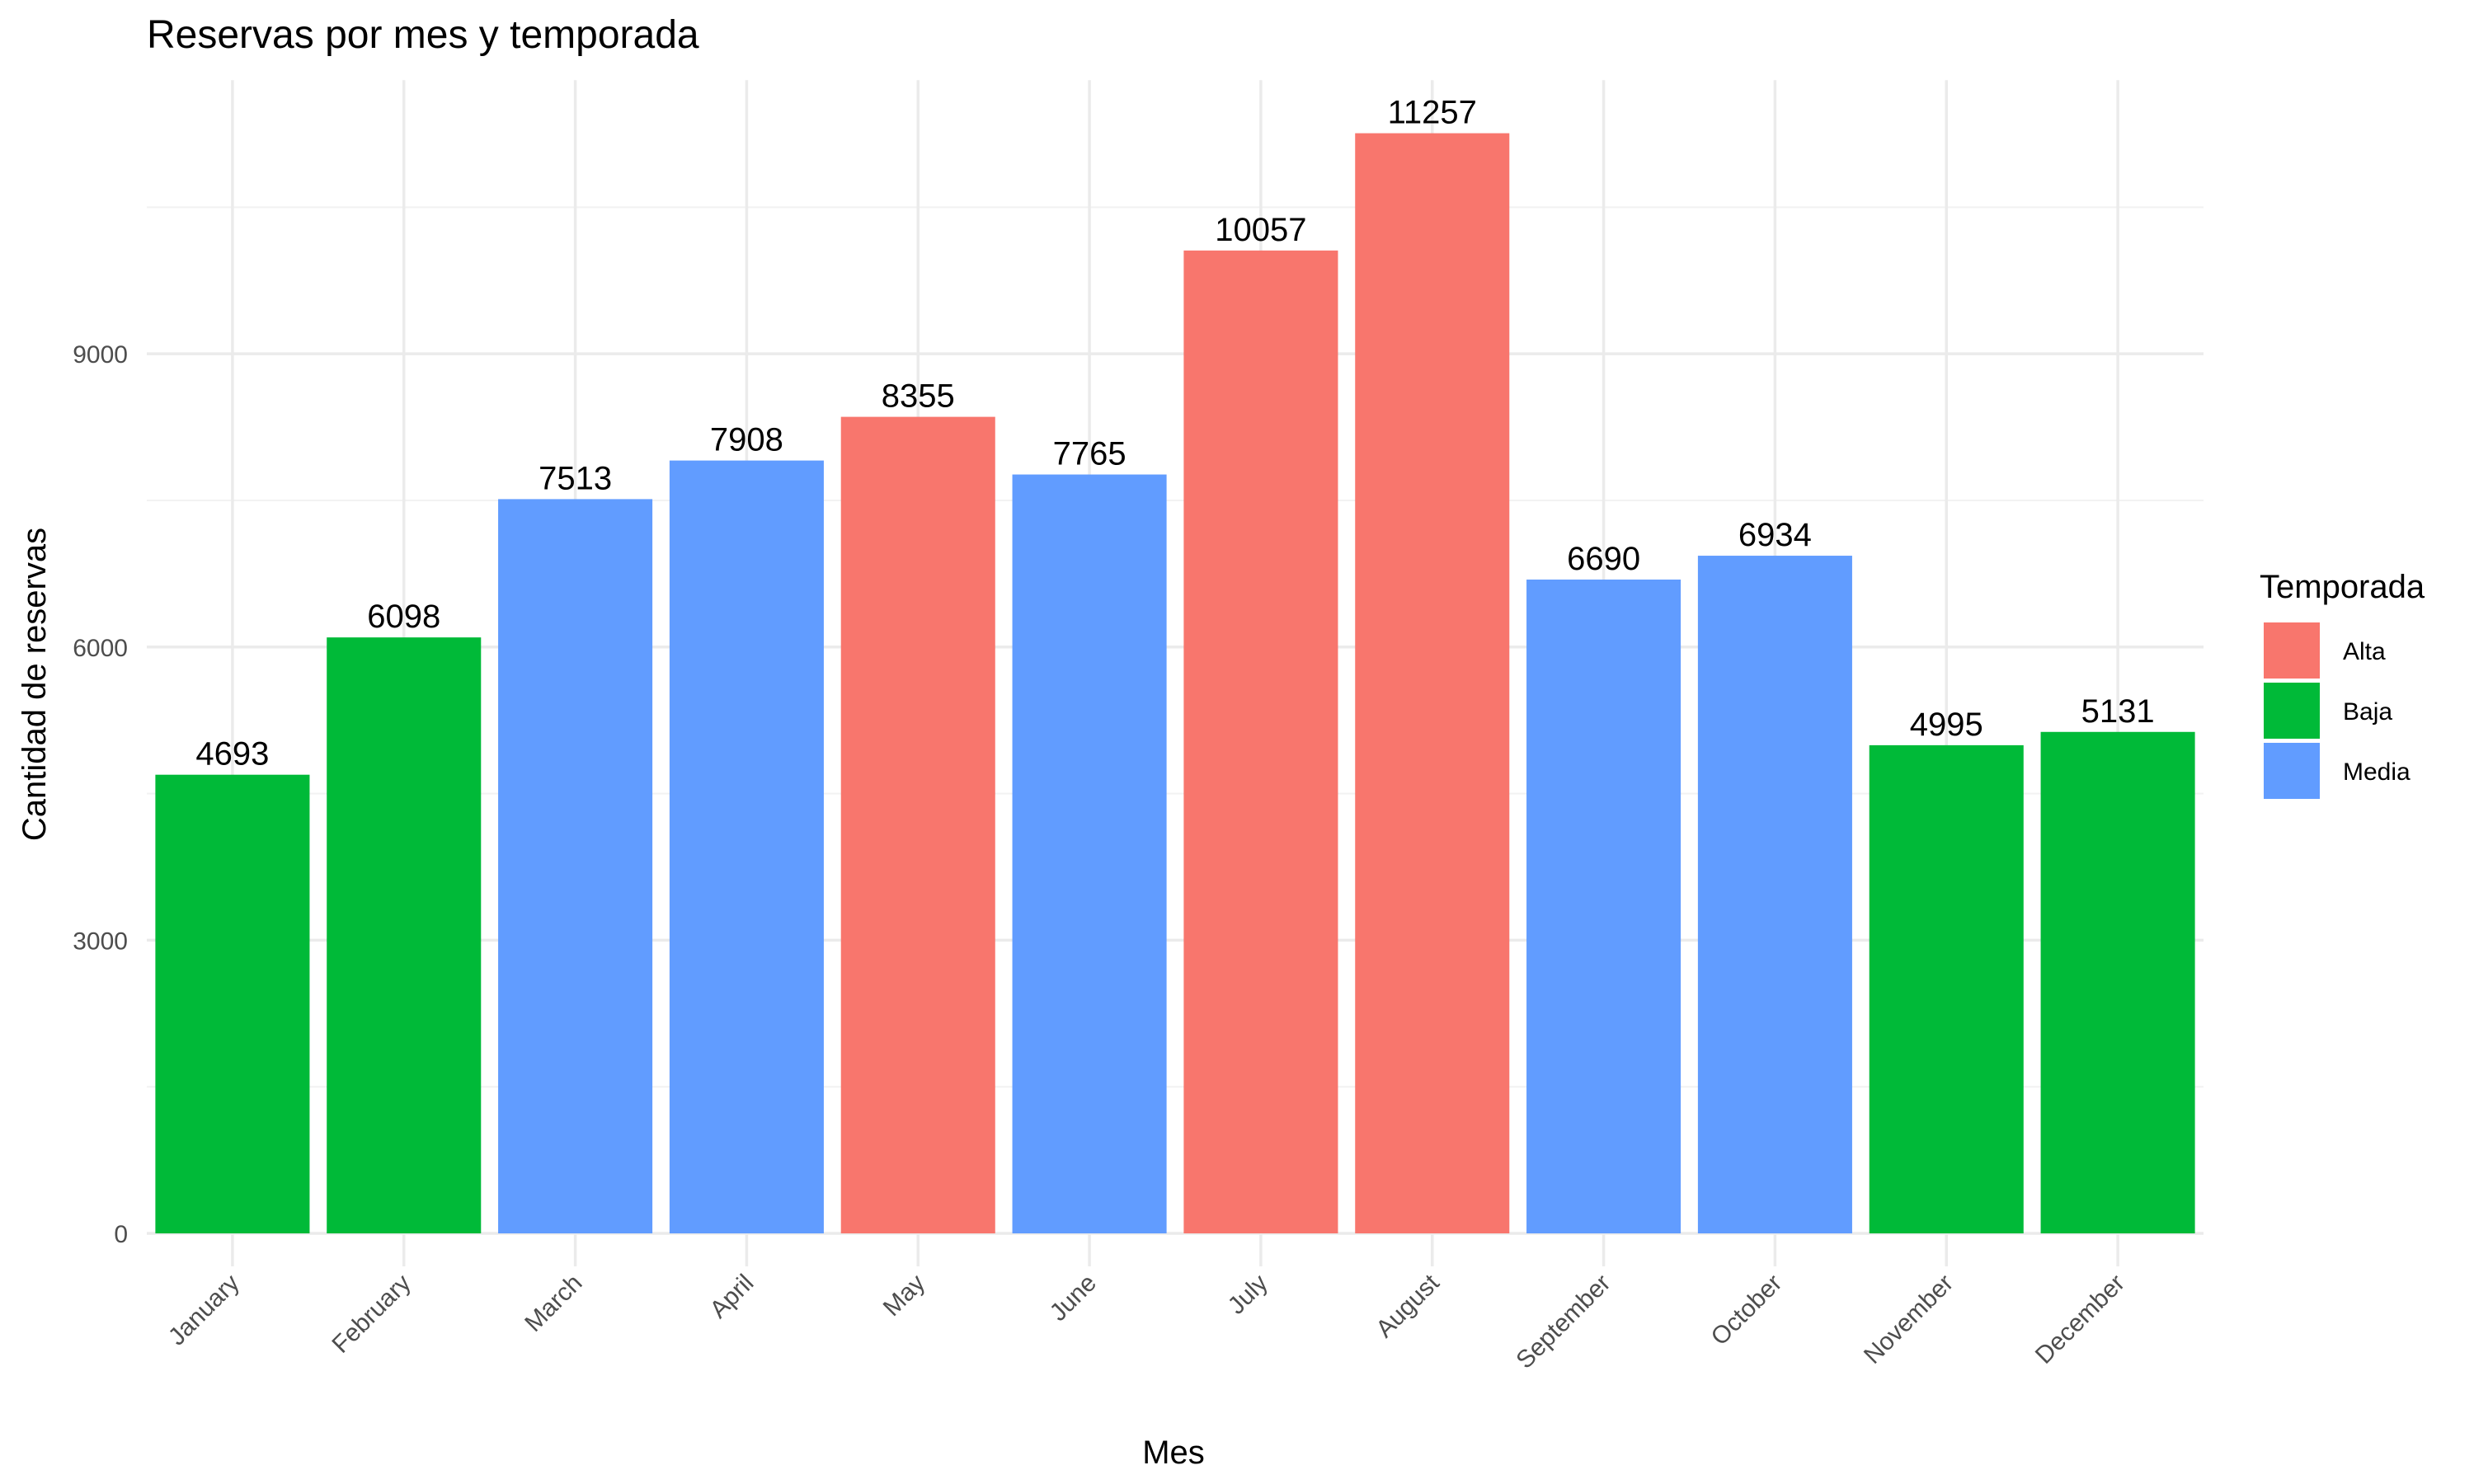 This screenshot has height=1484, width=2474. What do you see at coordinates (2377, 772) in the screenshot?
I see `legend-label-media: Media` at bounding box center [2377, 772].